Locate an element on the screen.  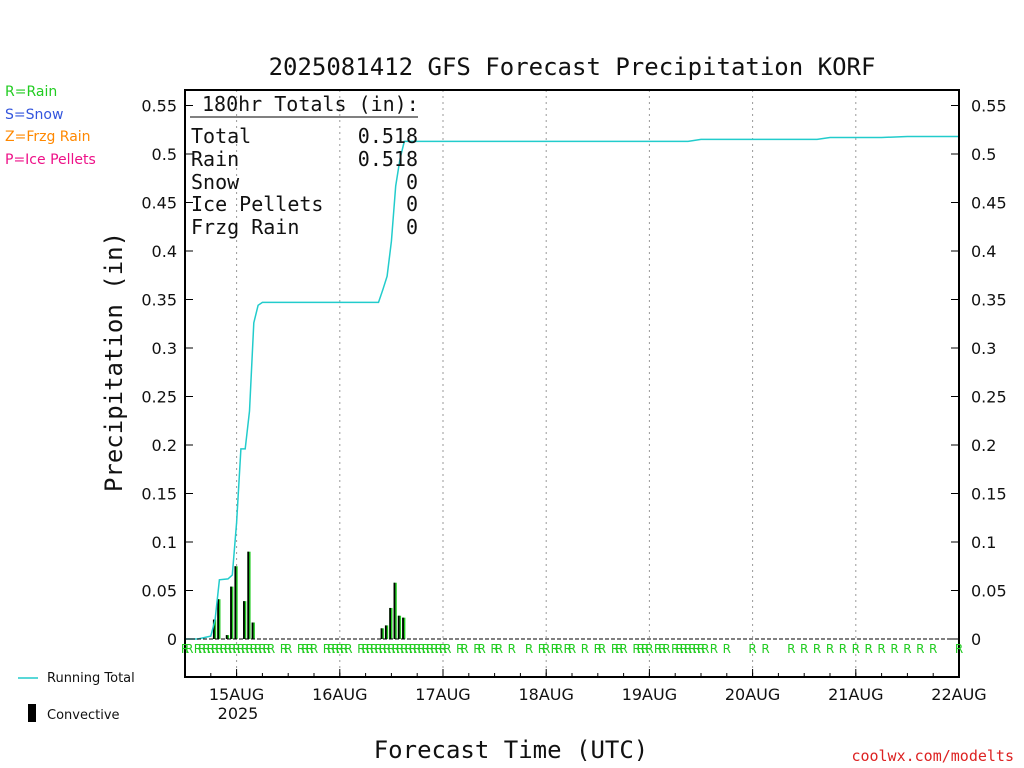
left-legend: R=Rain S=Snow Z=Frzg Rain P=Ice Pellets is located at coordinates (50, 126).